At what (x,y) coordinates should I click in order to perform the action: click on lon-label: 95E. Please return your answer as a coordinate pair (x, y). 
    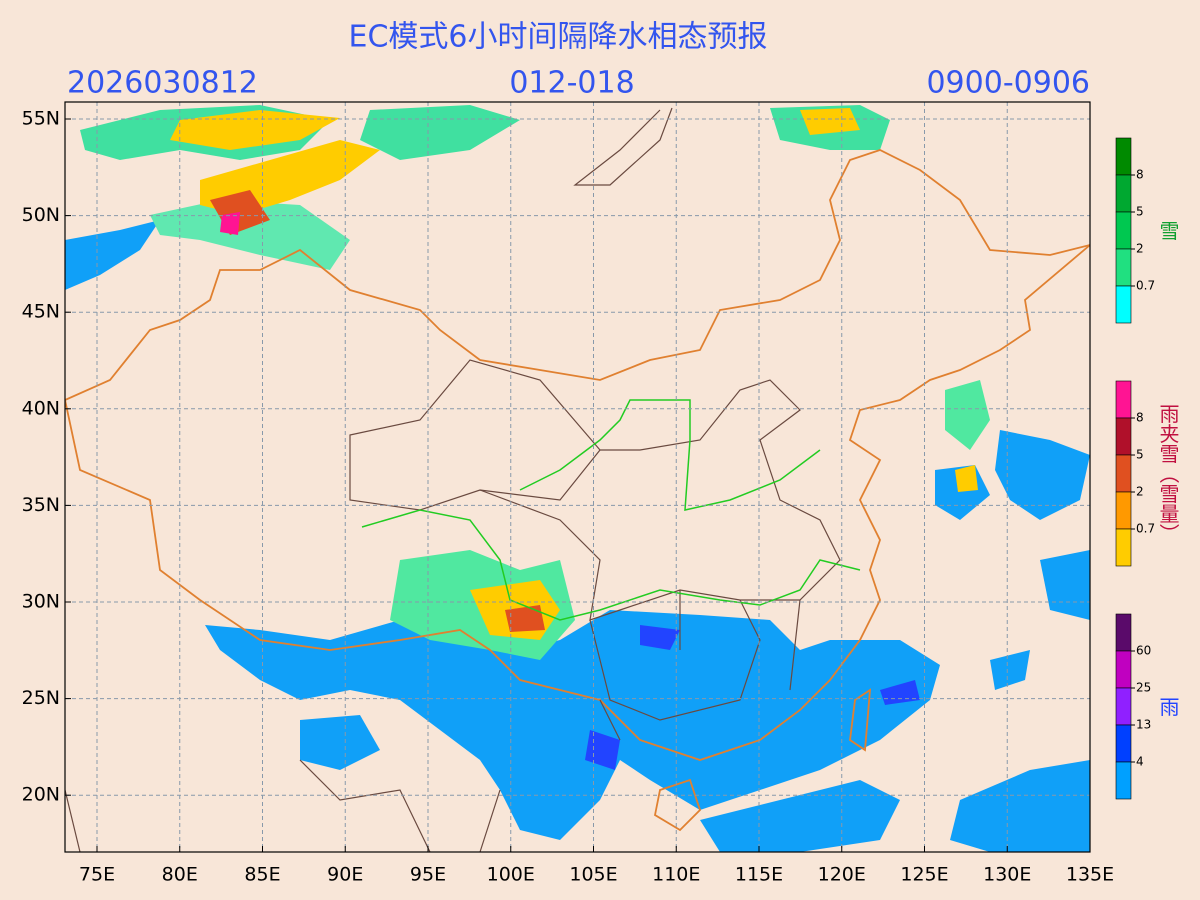
    Looking at the image, I should click on (428, 875).